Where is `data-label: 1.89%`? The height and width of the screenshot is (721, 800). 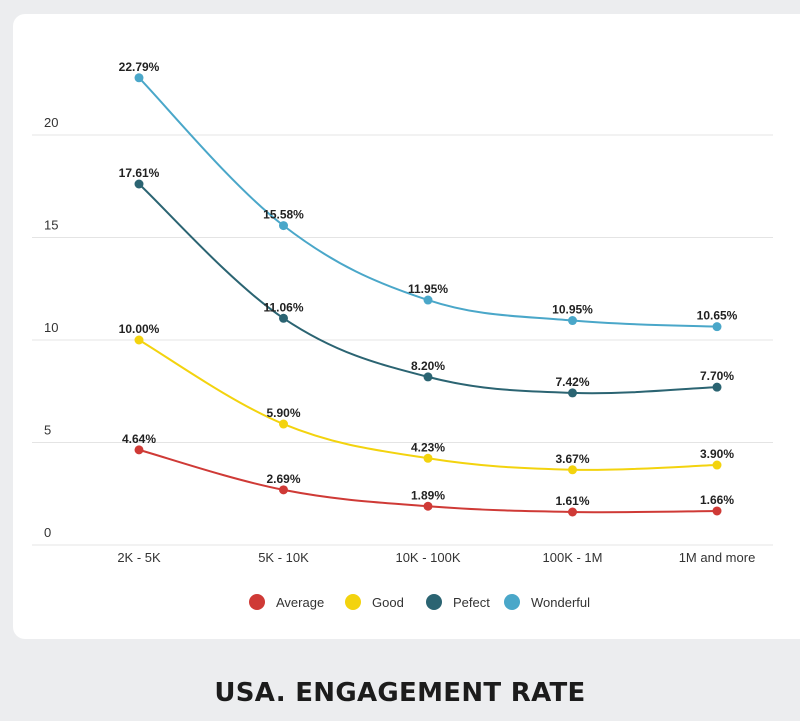
data-label: 1.89% is located at coordinates (428, 495).